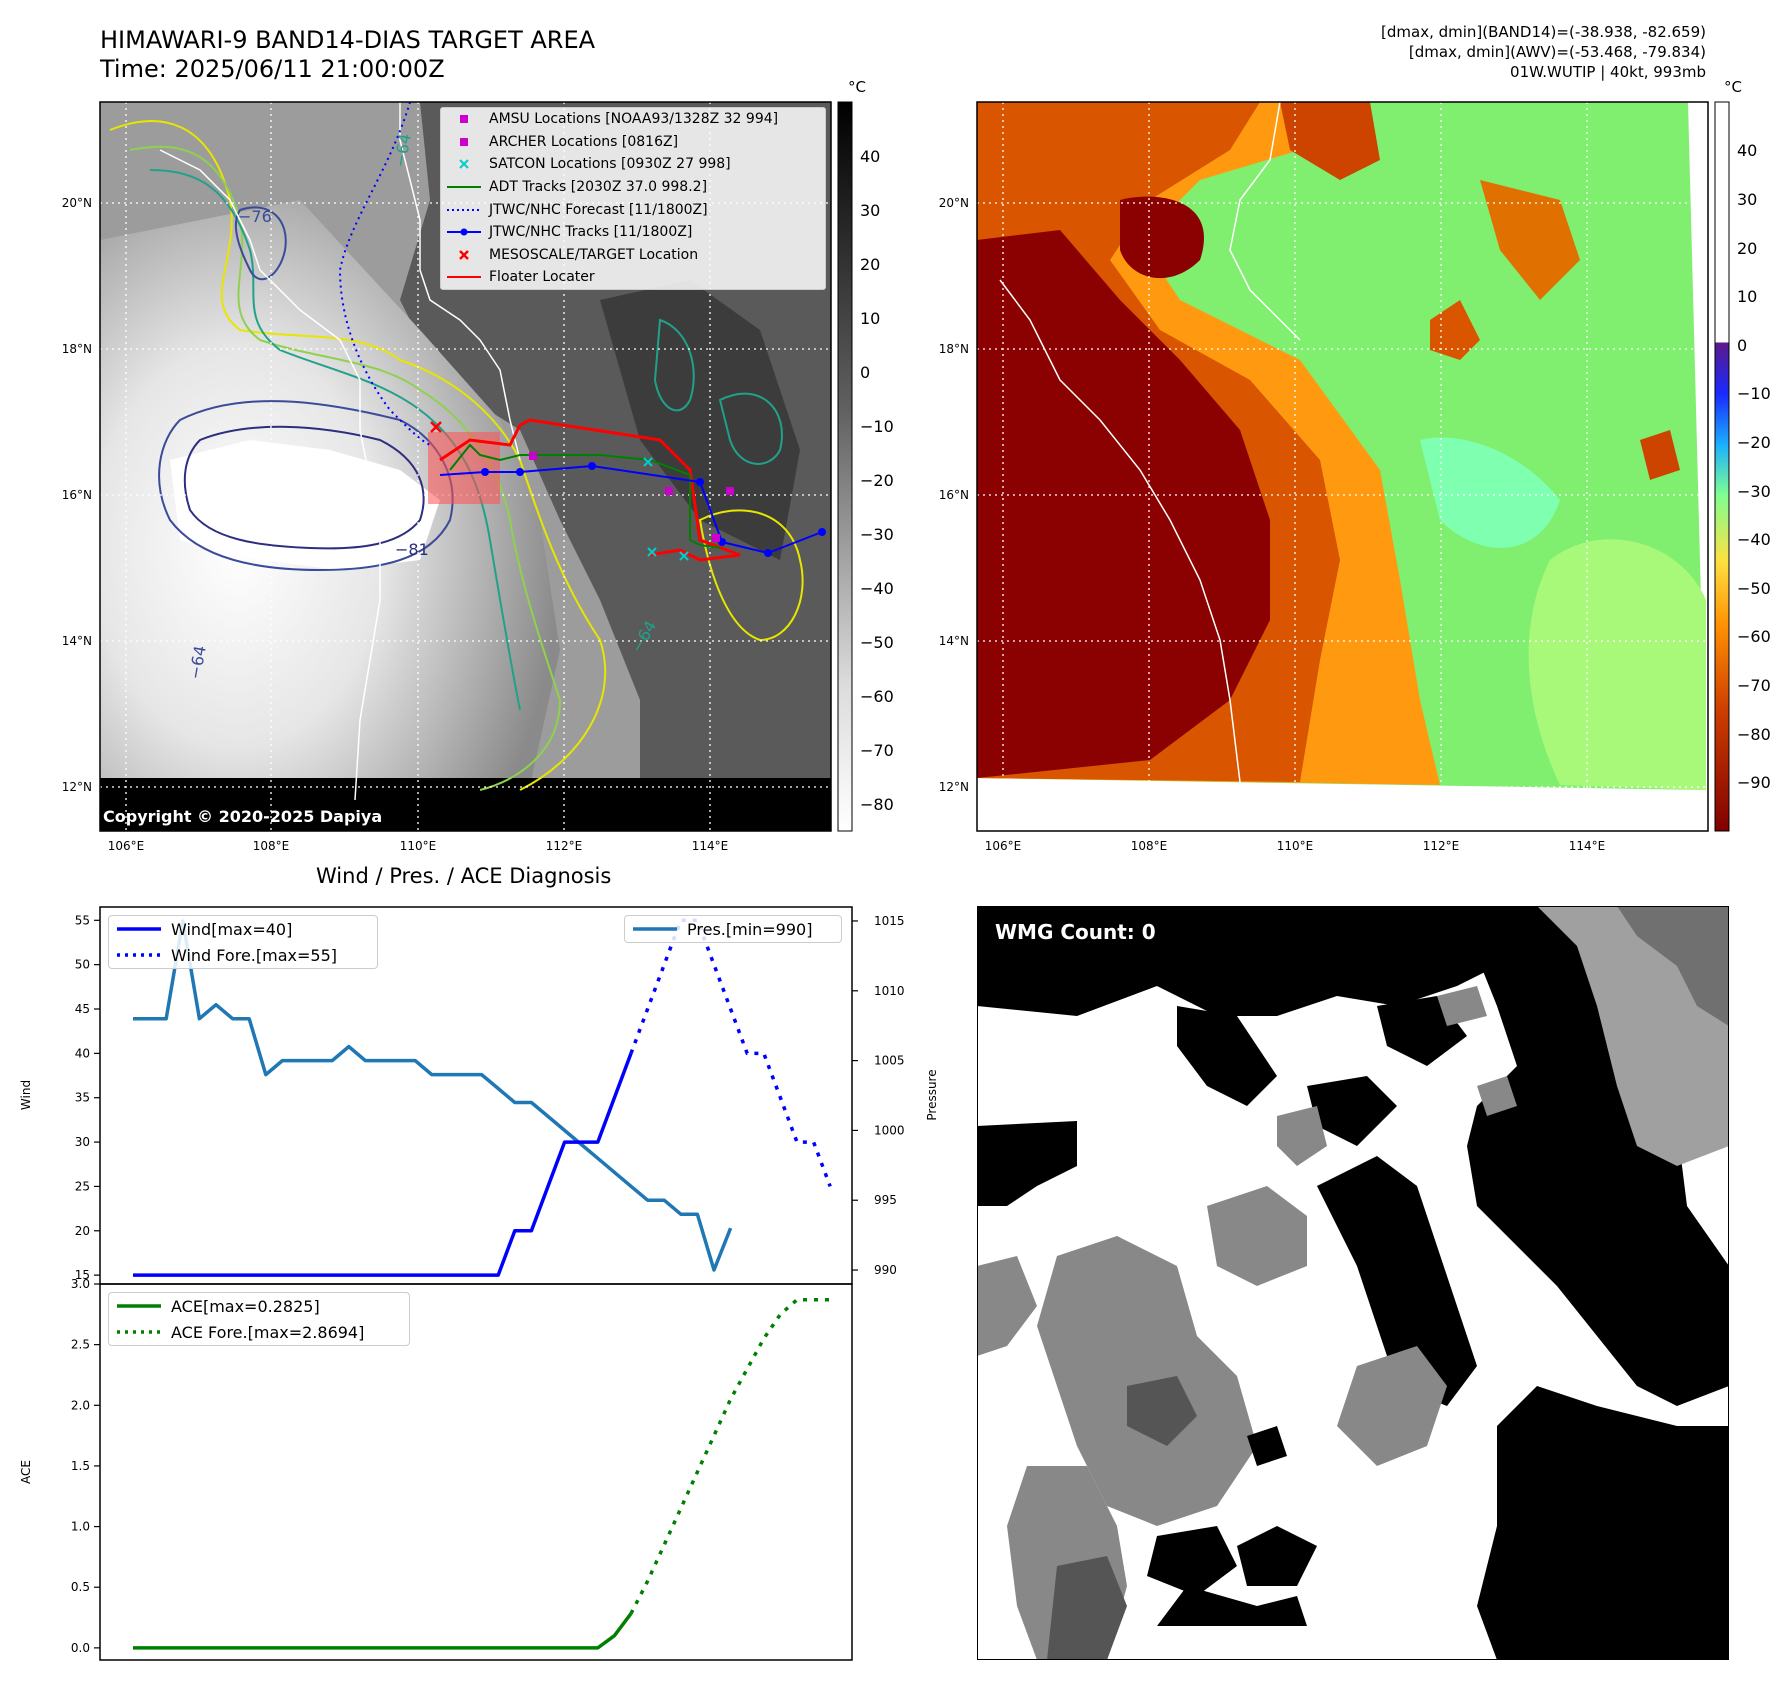  What do you see at coordinates (205, 929) in the screenshot?
I see `legend-wind: Wind[max=40]` at bounding box center [205, 929].